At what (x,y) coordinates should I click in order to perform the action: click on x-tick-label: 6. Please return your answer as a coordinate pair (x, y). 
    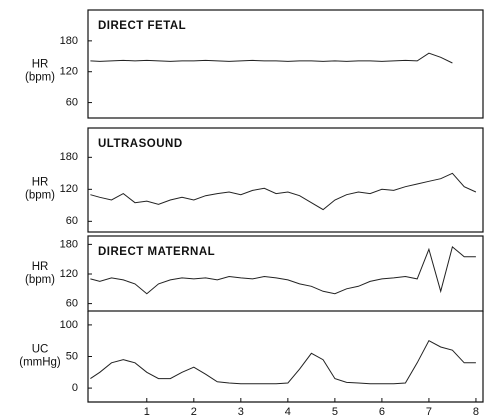
    Looking at the image, I should click on (382, 412).